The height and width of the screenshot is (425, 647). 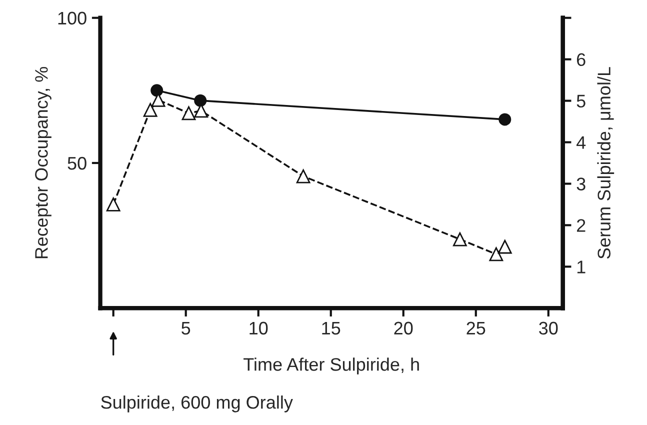 I want to click on y2-tick-label: 5, so click(x=581, y=101).